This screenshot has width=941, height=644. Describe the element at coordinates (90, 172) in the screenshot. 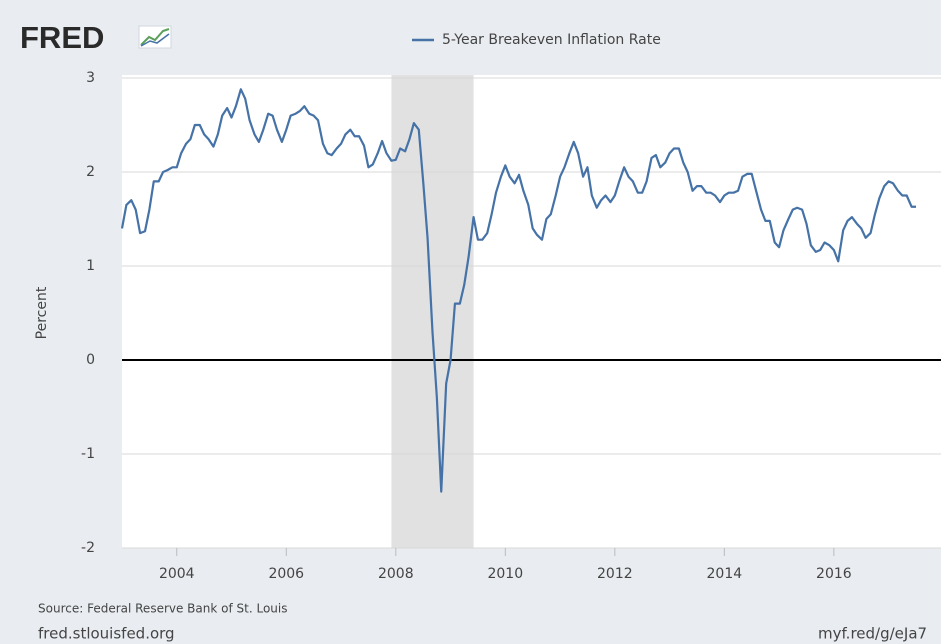

I see `y-tick-label: 2` at that location.